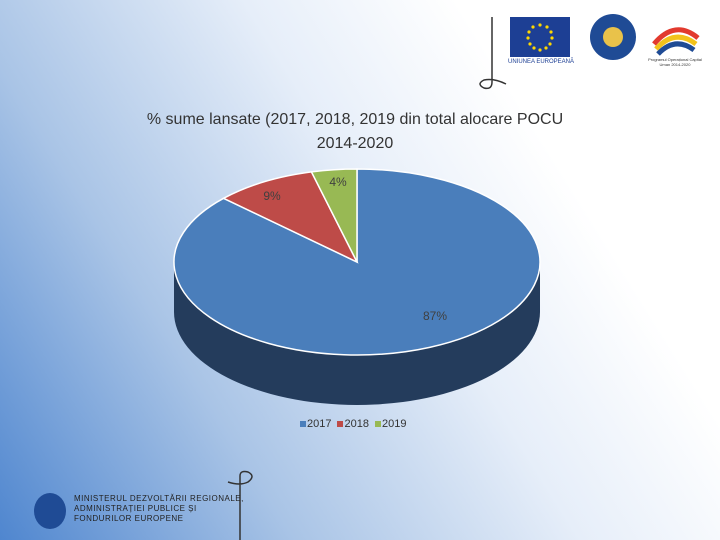 This screenshot has height=540, width=720. What do you see at coordinates (394, 424) in the screenshot?
I see `legend-label: 2019` at bounding box center [394, 424].